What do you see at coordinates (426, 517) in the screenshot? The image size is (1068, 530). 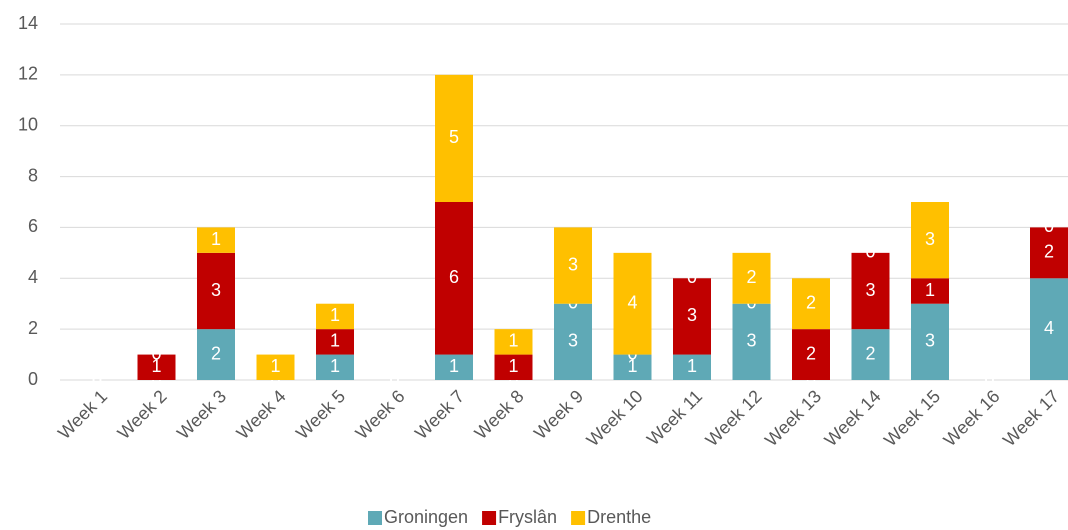 I see `legend-label: Groningen` at bounding box center [426, 517].